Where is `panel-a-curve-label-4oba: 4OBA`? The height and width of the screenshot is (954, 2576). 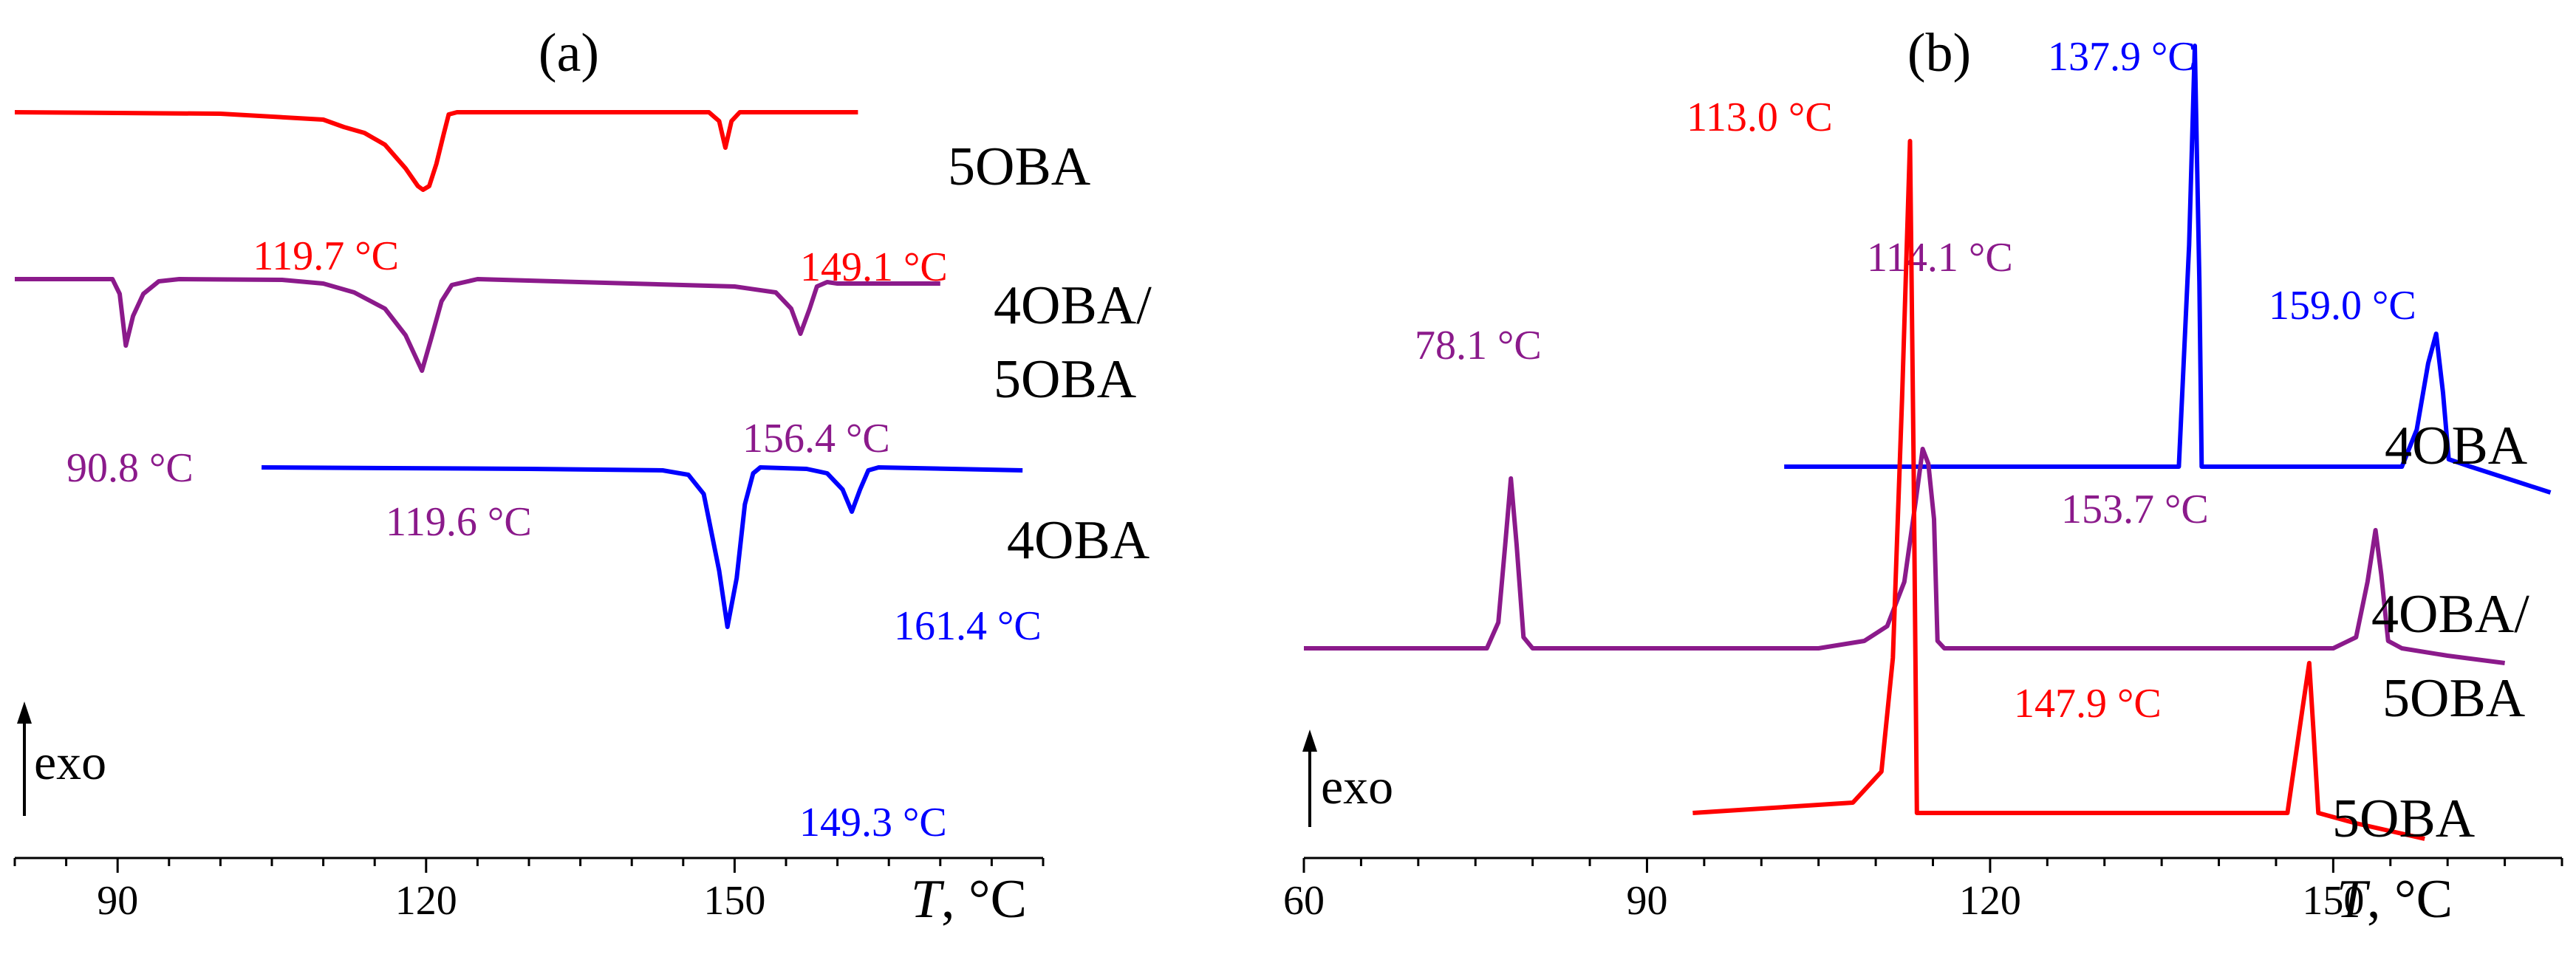
panel-a-curve-label-4oba: 4OBA is located at coordinates (1078, 540).